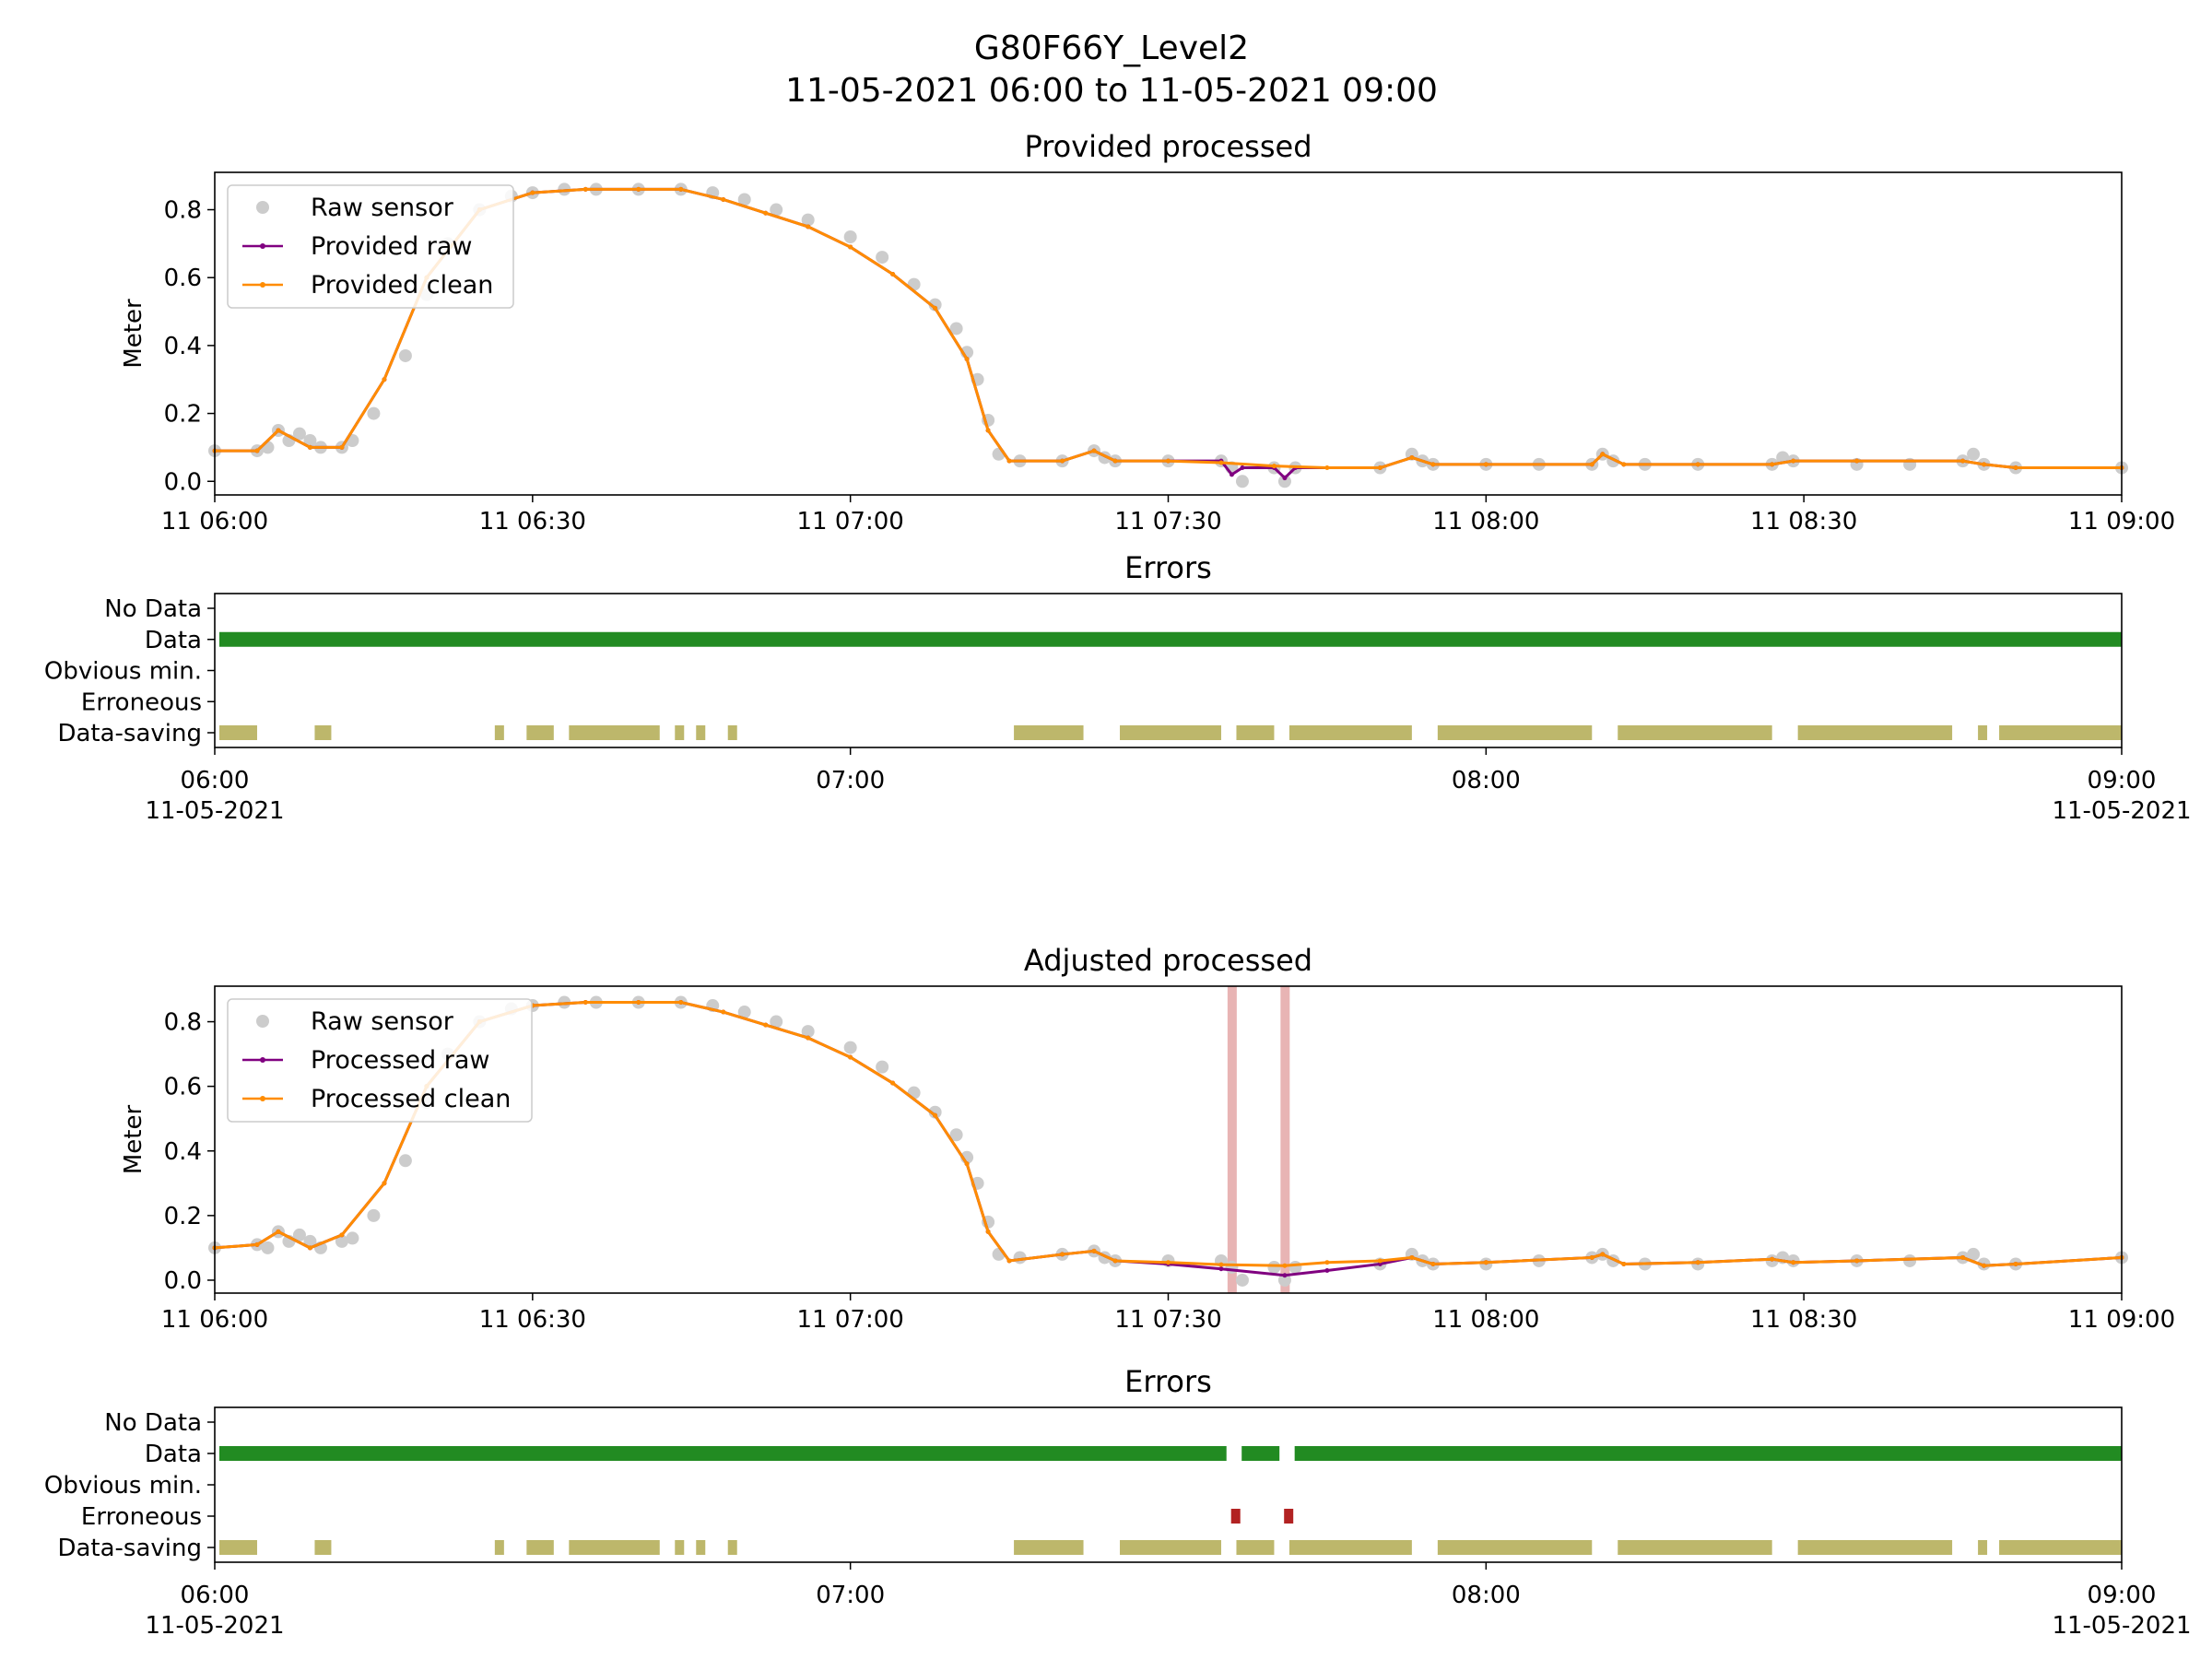 This screenshot has height=1659, width=2212. Describe the element at coordinates (850, 780) in the screenshot. I see `x-tick-label: 07:00` at that location.